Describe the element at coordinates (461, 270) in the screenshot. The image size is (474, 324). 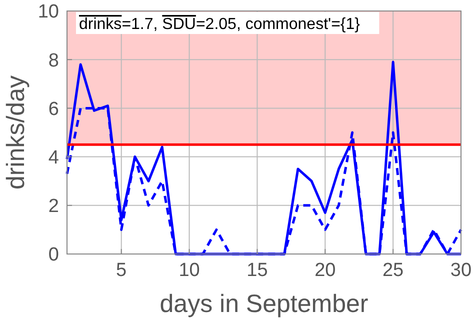
I see `x-tick-label: 30` at that location.